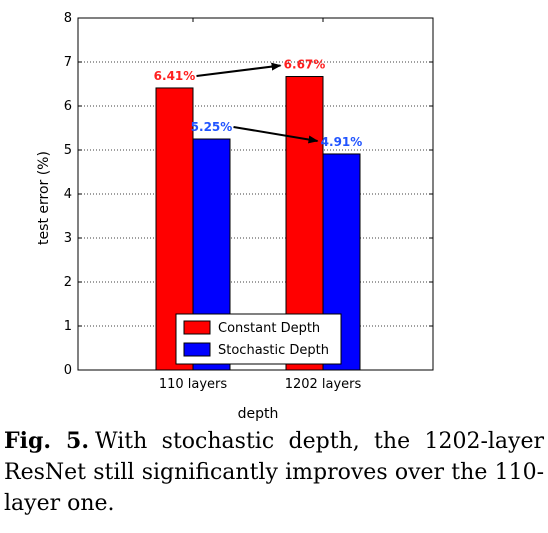 This screenshot has width=548, height=533. Describe the element at coordinates (193, 384) in the screenshot. I see `x-tick-label: 110 layers` at that location.